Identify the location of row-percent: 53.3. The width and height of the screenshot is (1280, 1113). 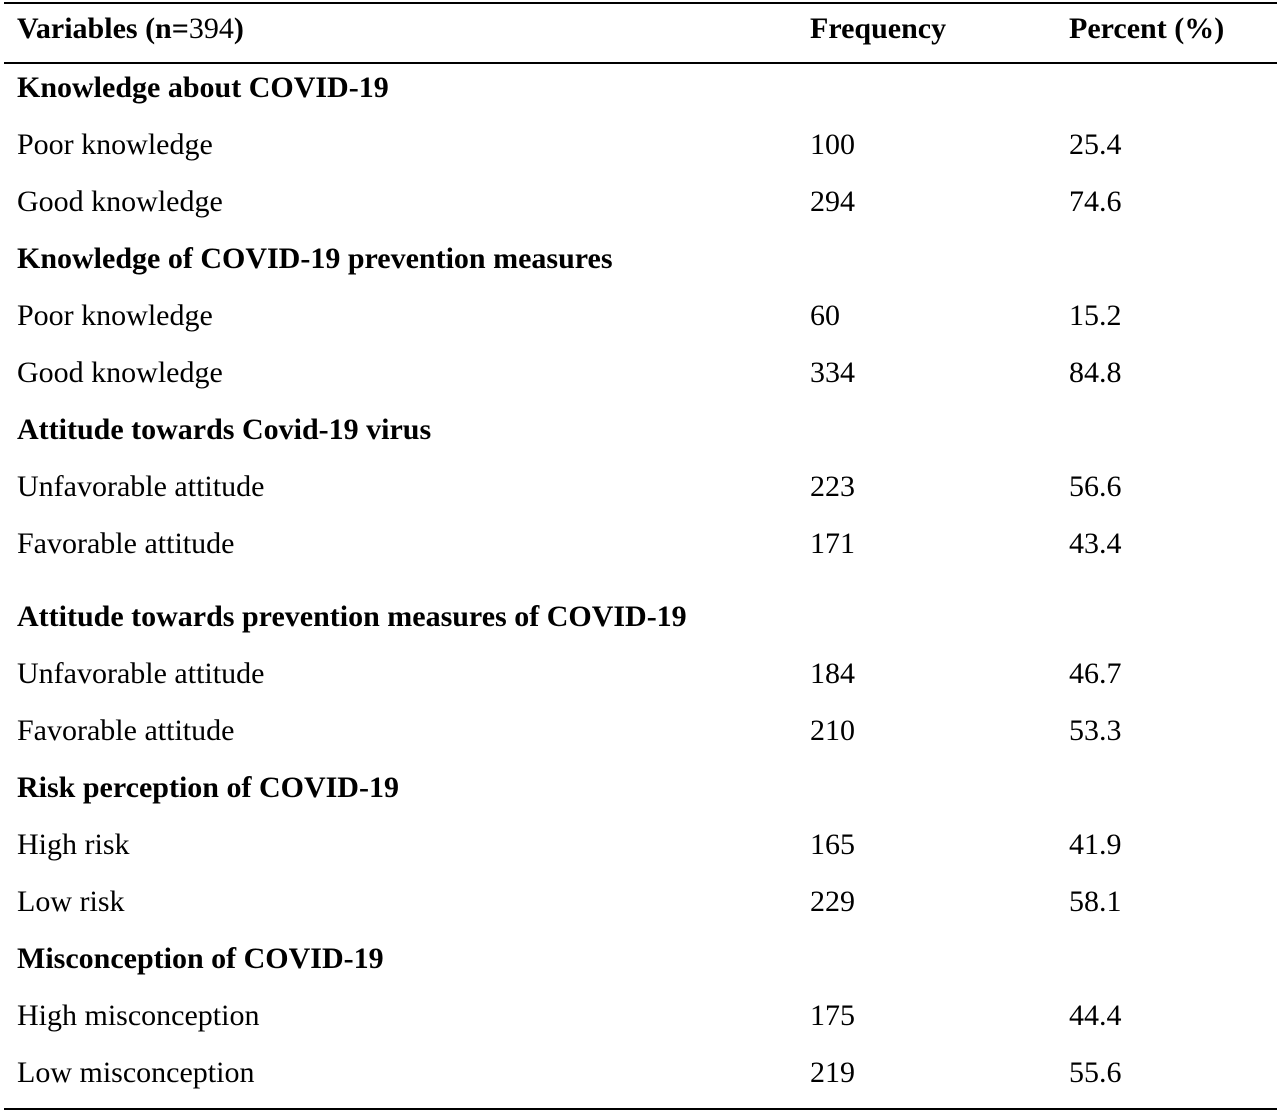
(1095, 730).